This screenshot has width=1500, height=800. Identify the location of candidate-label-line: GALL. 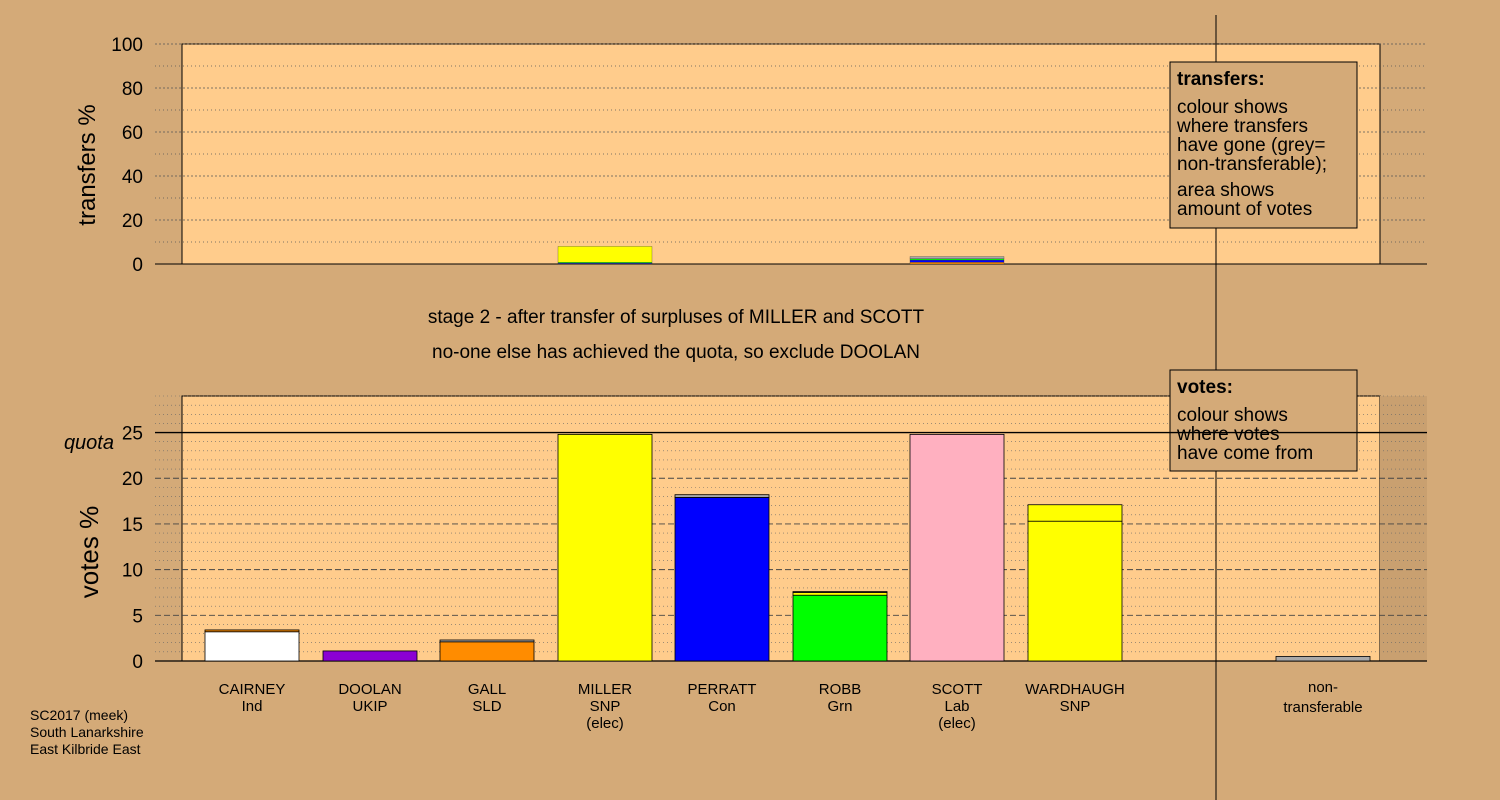
(487, 689).